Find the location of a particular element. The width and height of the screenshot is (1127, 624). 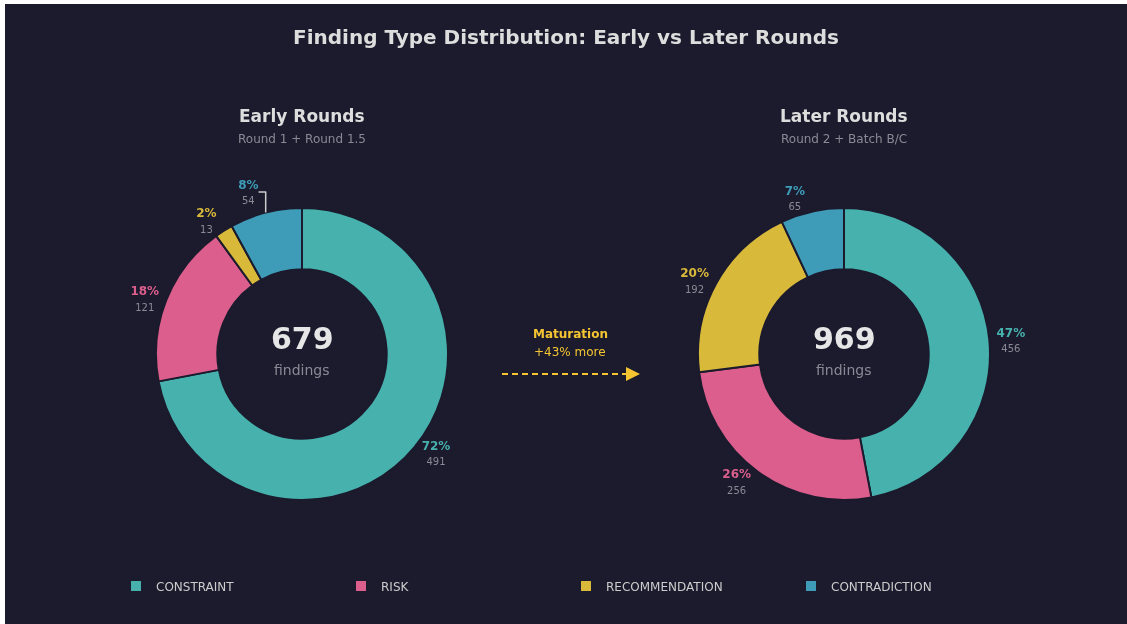

chart-title: Later Rounds is located at coordinates (844, 116).